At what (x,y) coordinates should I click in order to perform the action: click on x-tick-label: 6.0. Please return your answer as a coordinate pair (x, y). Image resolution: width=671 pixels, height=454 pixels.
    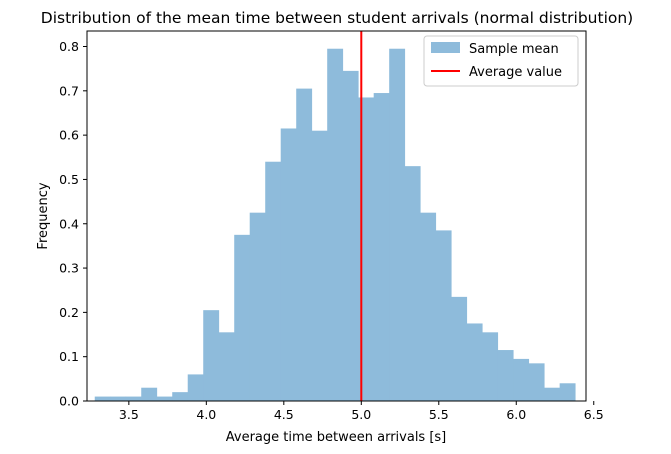
    Looking at the image, I should click on (516, 414).